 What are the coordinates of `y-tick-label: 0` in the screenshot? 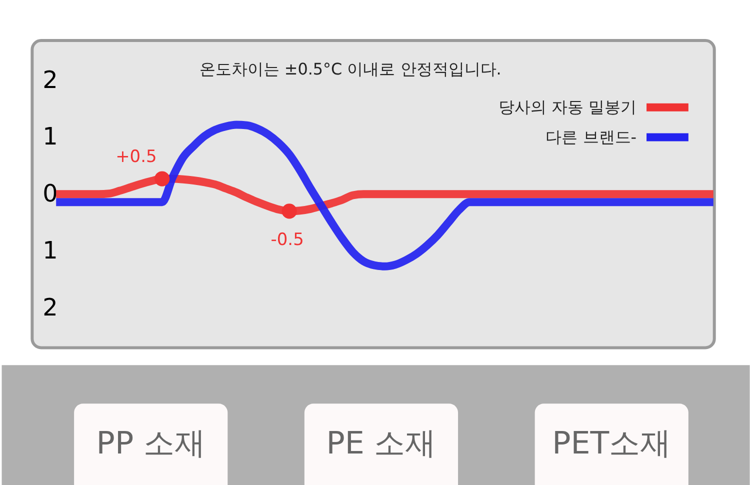 It's located at (50, 194).